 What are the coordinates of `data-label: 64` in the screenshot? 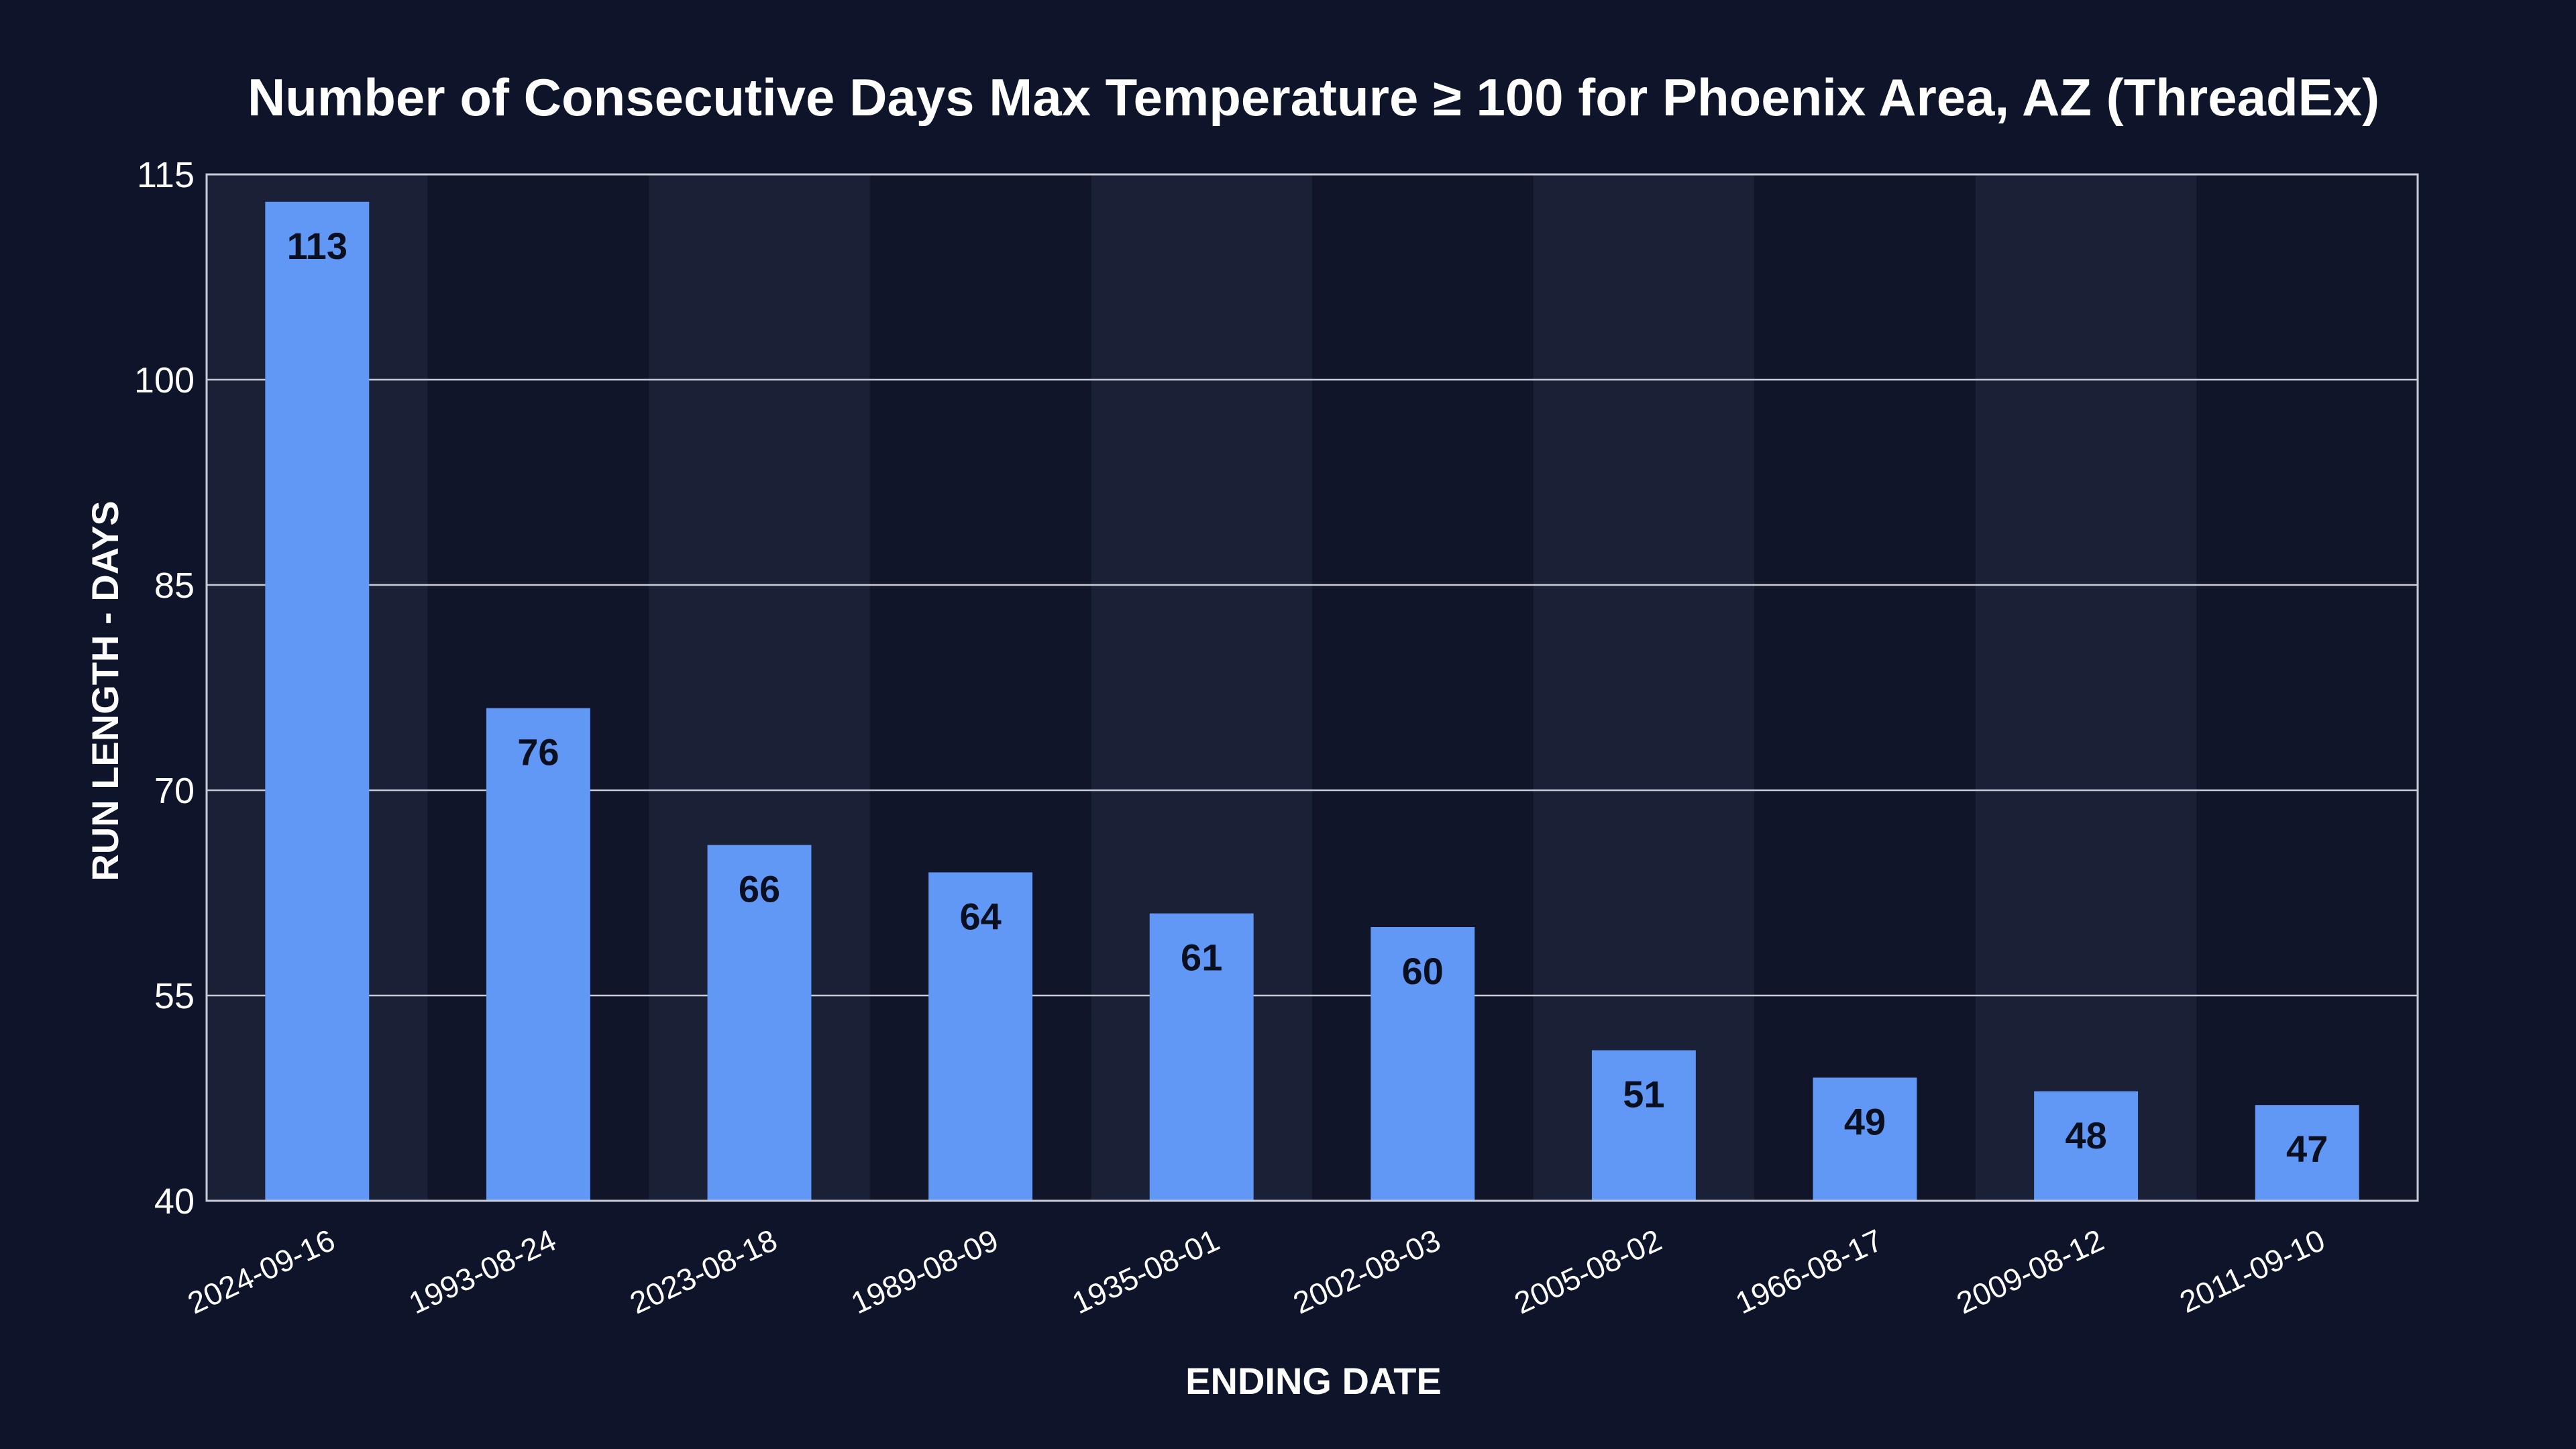 It's located at (980, 916).